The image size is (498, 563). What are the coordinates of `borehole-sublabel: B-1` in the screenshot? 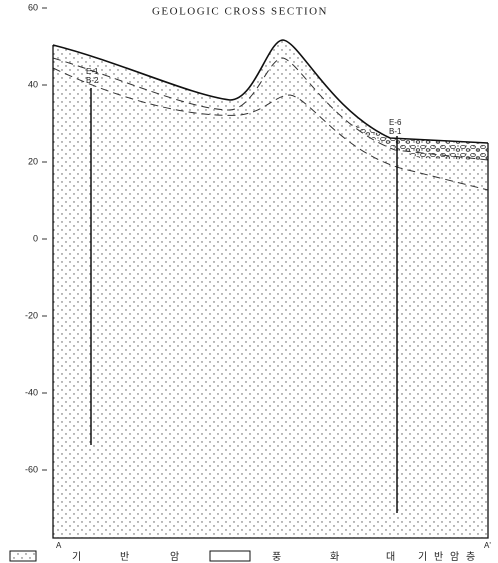 It's located at (395, 131).